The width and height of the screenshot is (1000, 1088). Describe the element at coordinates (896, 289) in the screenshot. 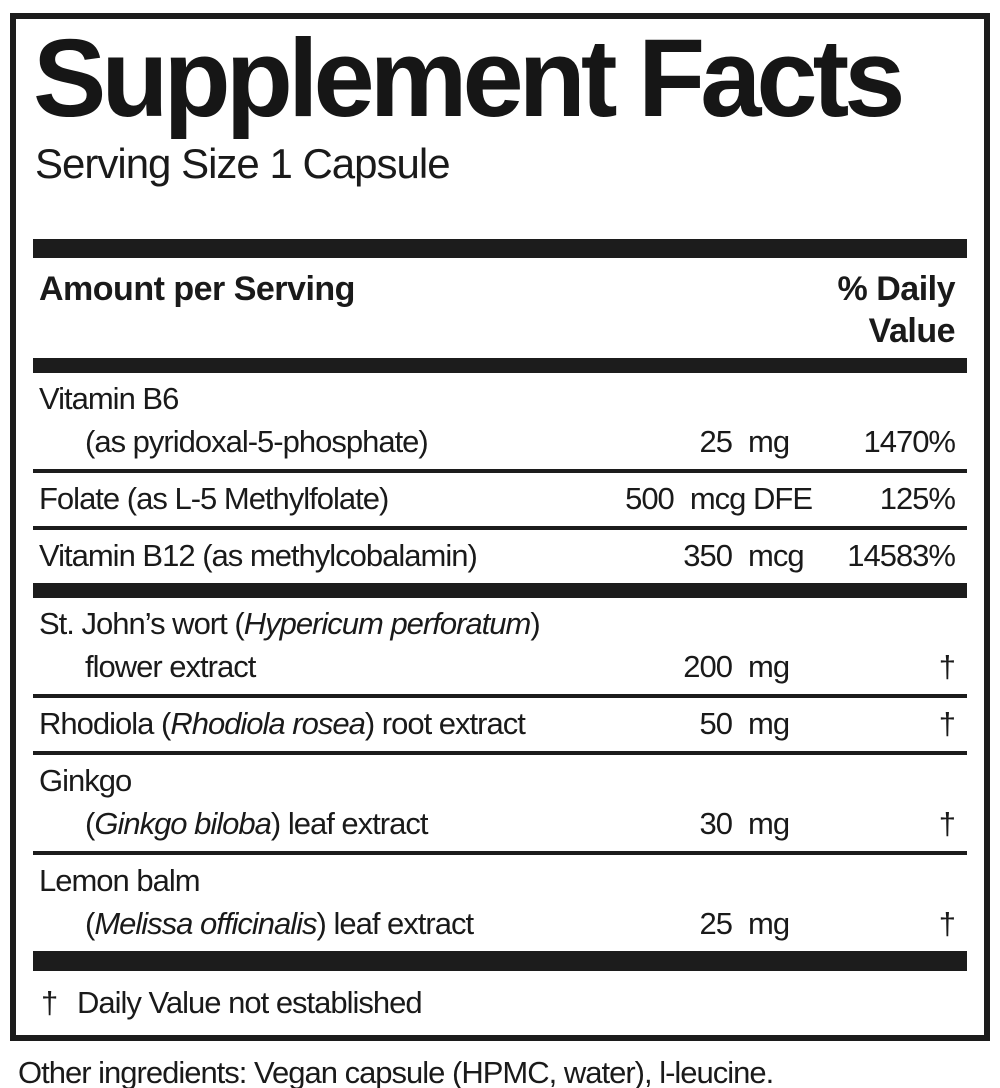

I see `daily-value-header-line1: % Daily` at that location.